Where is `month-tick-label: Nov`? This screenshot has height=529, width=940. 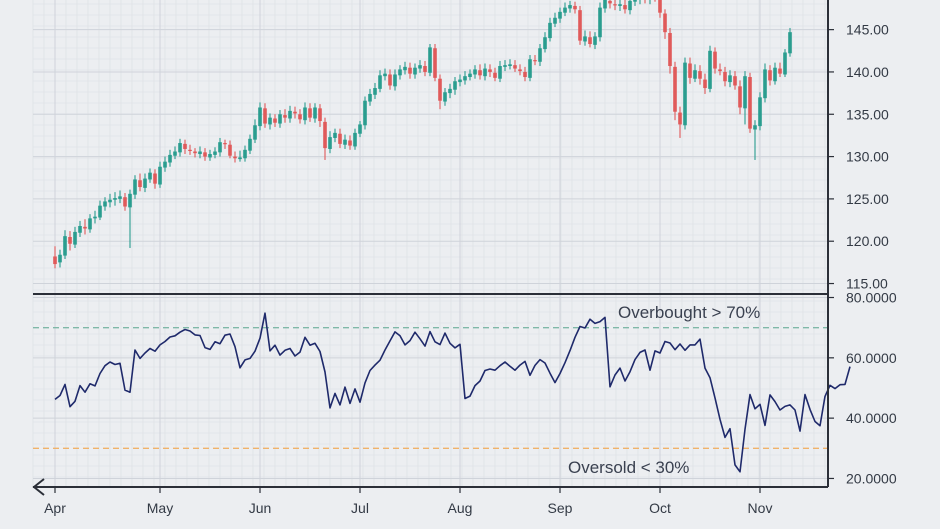
month-tick-label: Nov is located at coordinates (760, 508).